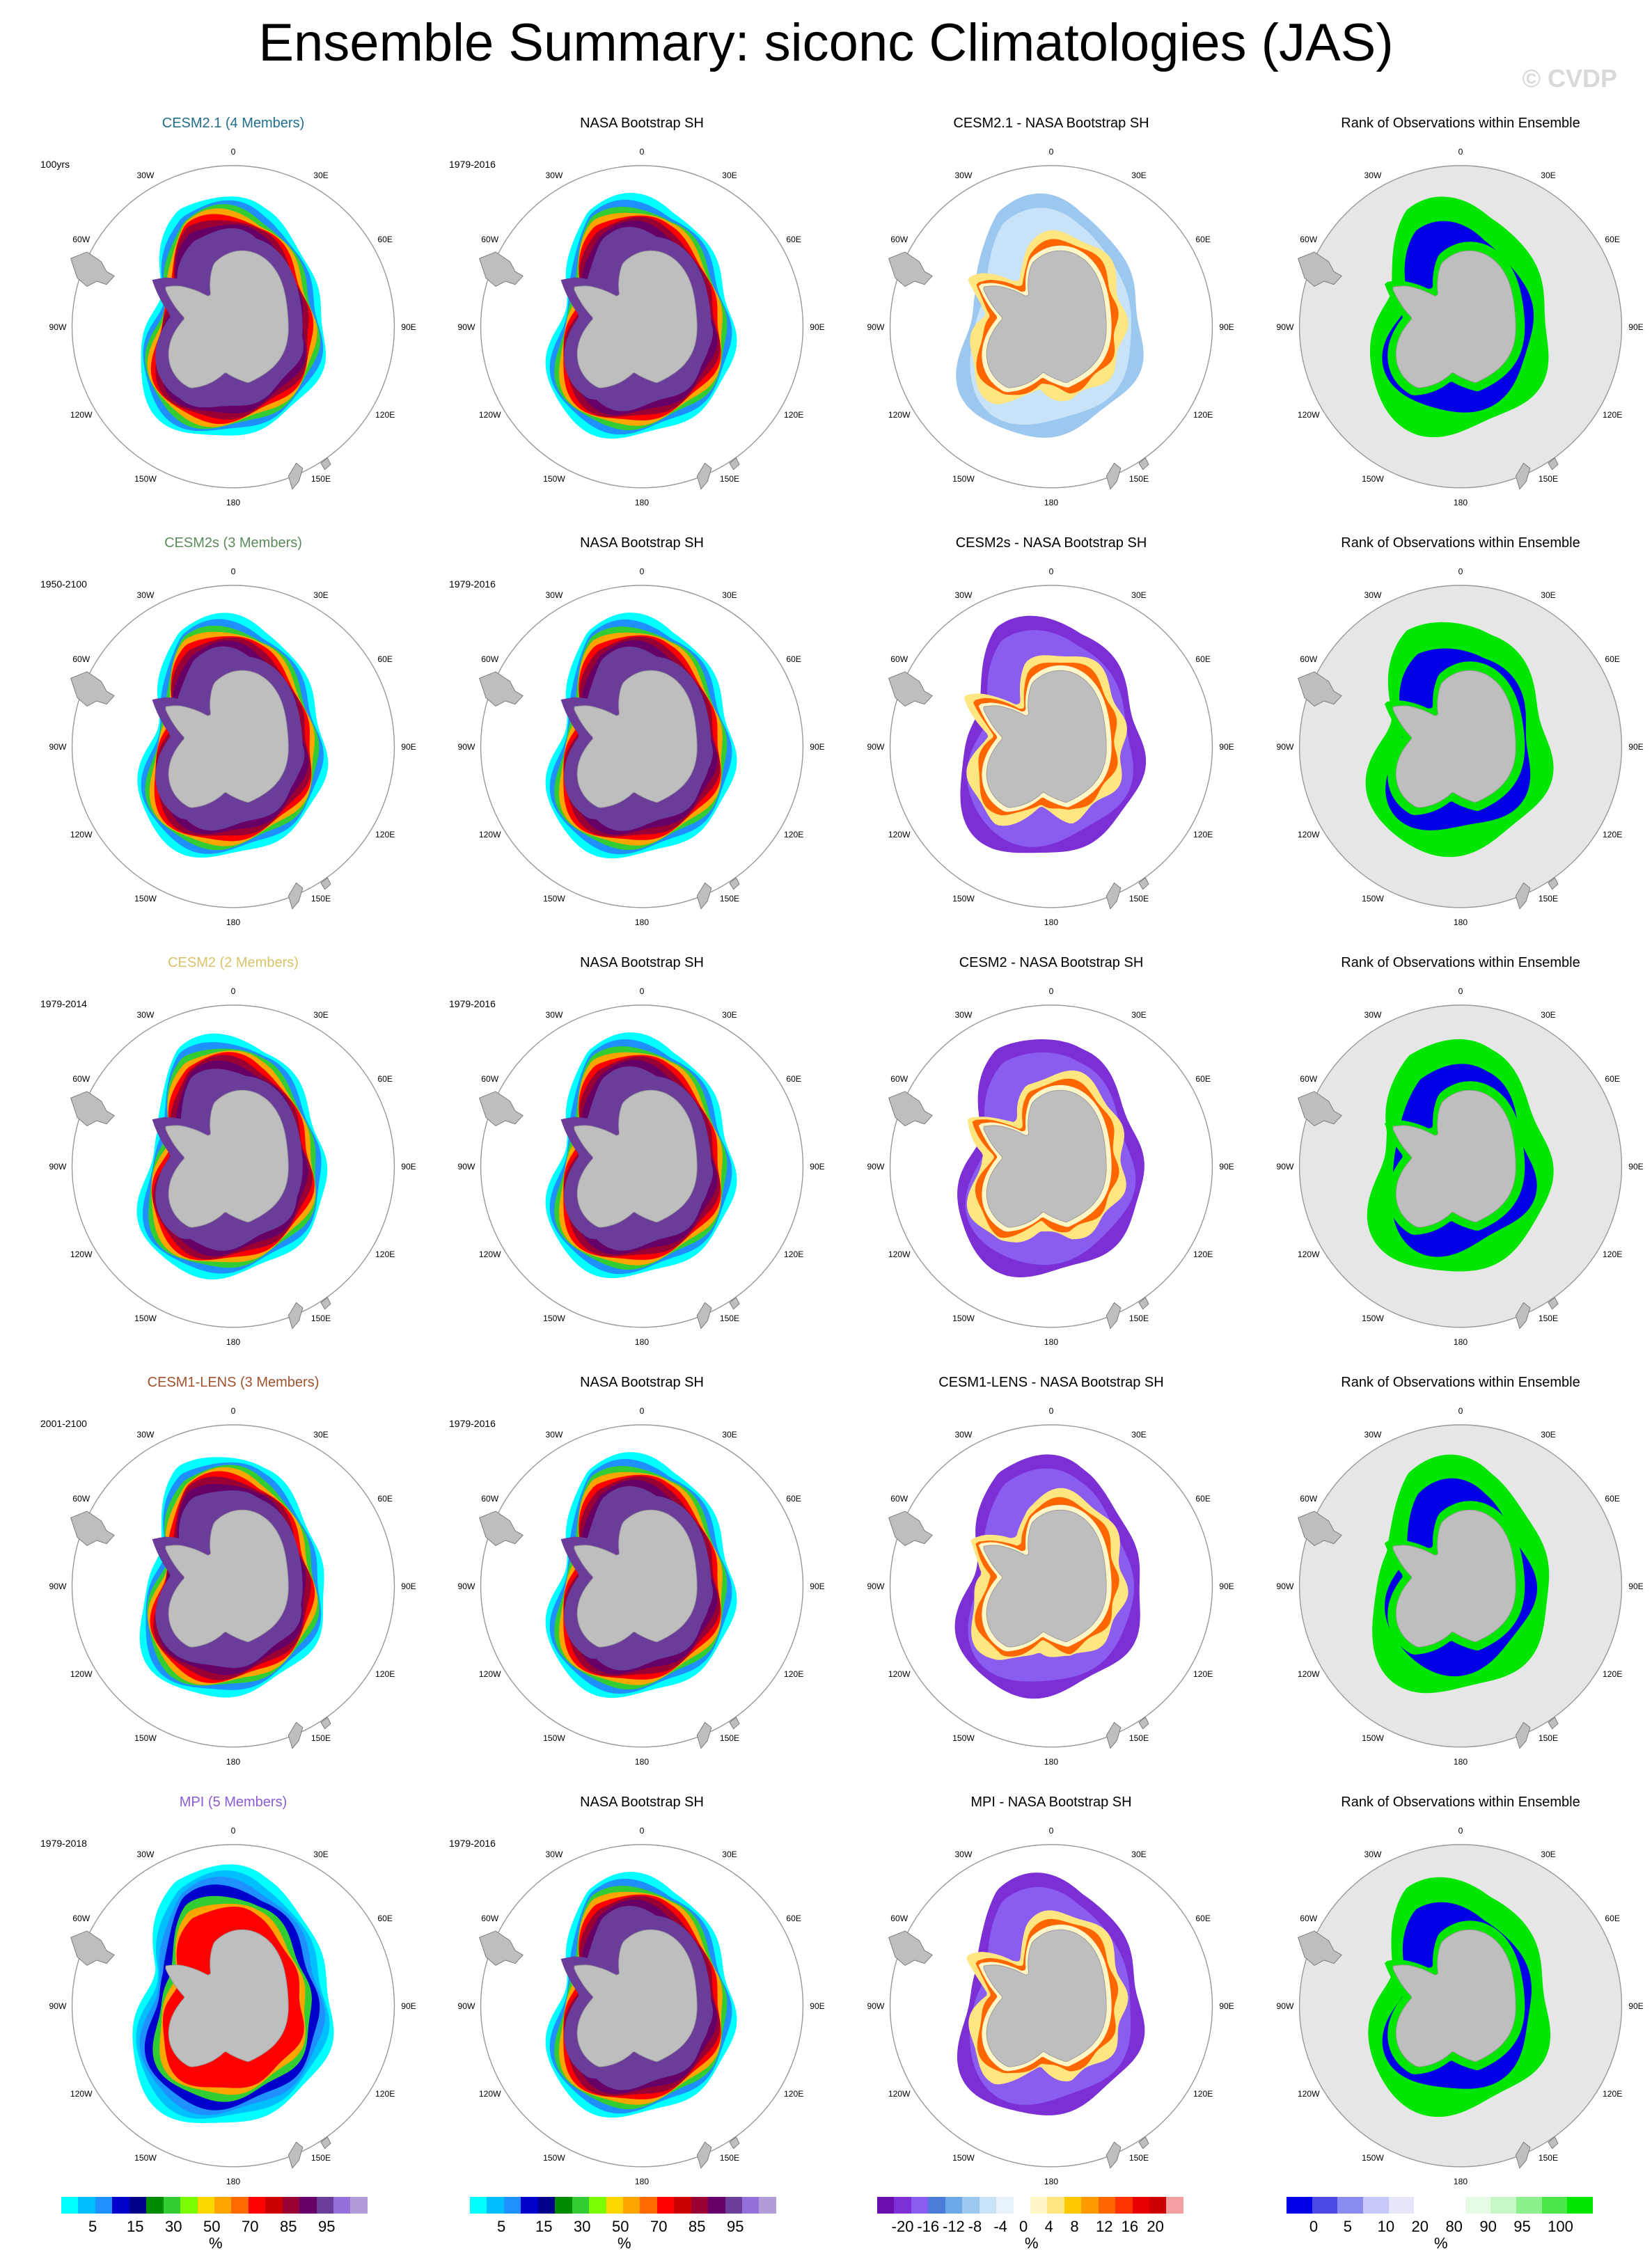 Image resolution: width=1652 pixels, height=2263 pixels. I want to click on panel-title: CESM2s - NASA Bootstrap SH, so click(1051, 543).